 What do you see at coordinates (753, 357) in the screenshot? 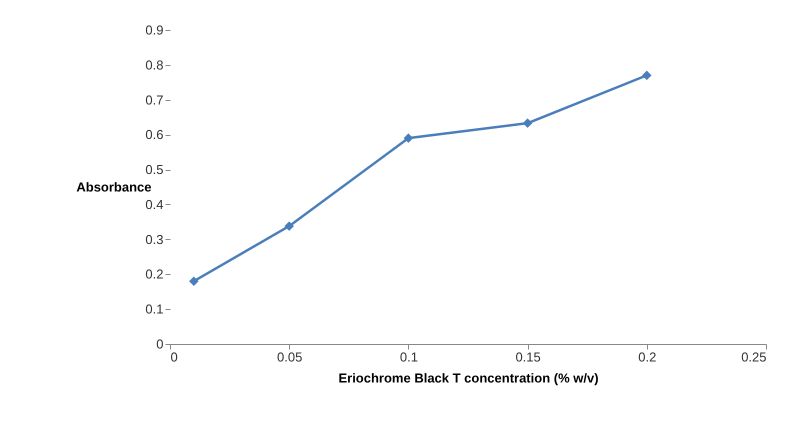
I see `x-tick-label: 0.25` at bounding box center [753, 357].